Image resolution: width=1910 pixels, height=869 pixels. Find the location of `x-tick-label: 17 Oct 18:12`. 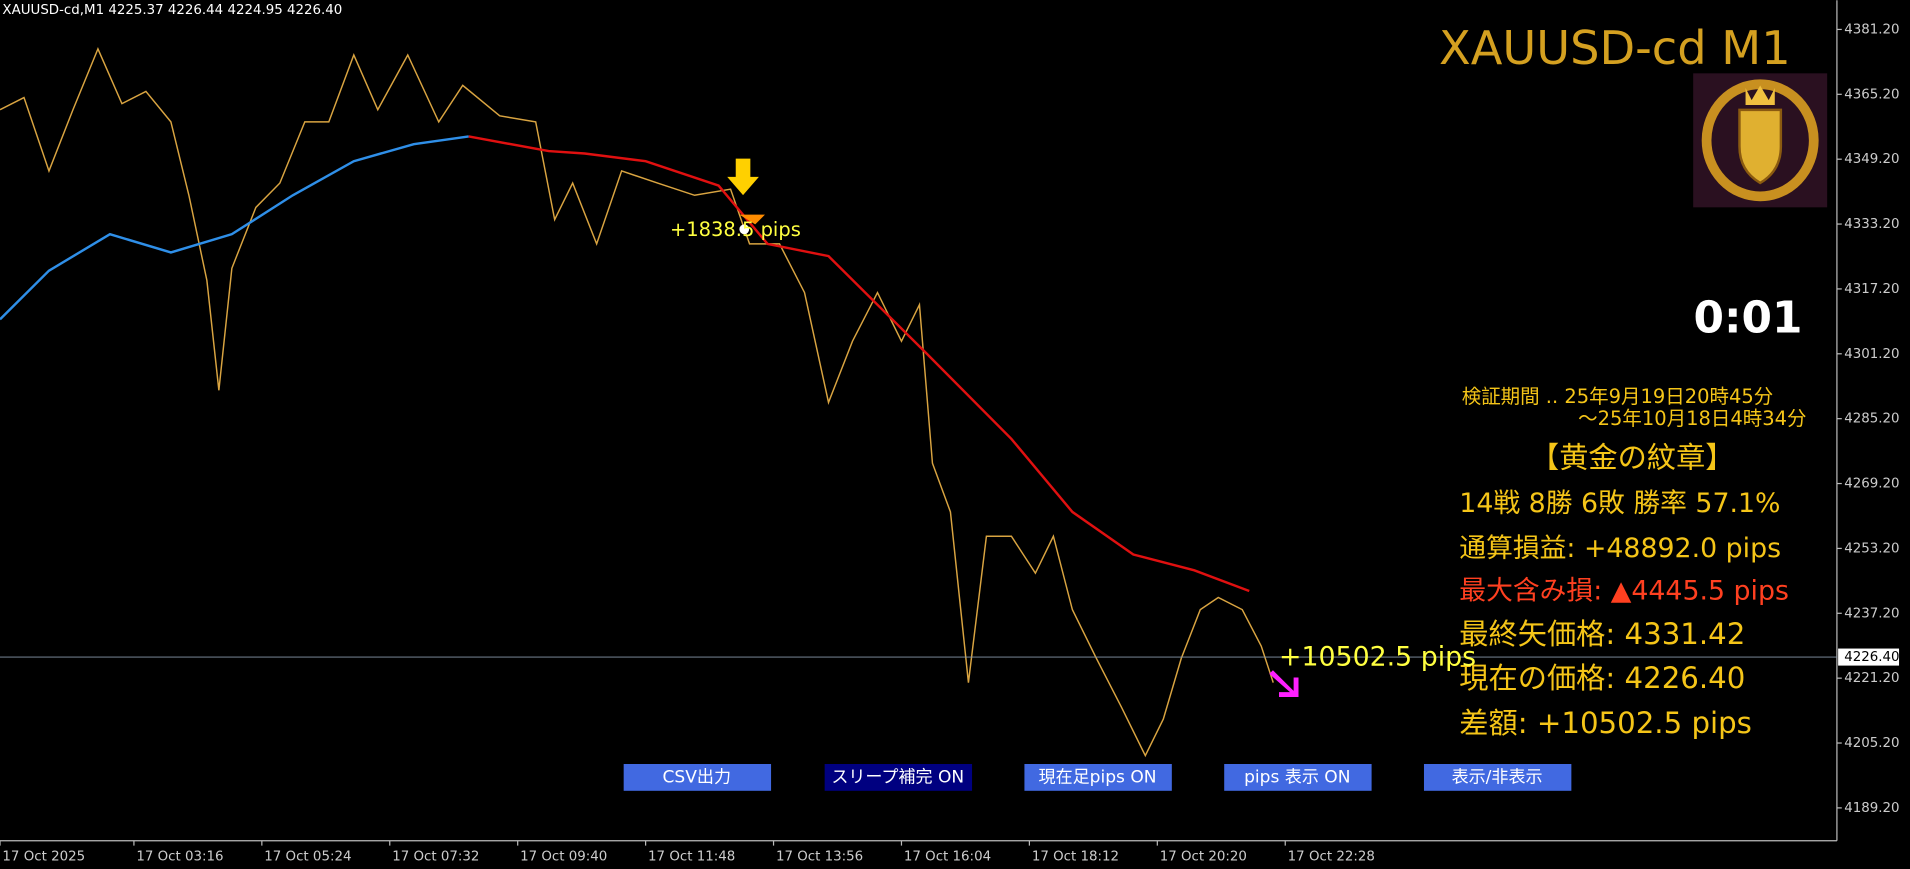

x-tick-label: 17 Oct 18:12 is located at coordinates (1075, 857).